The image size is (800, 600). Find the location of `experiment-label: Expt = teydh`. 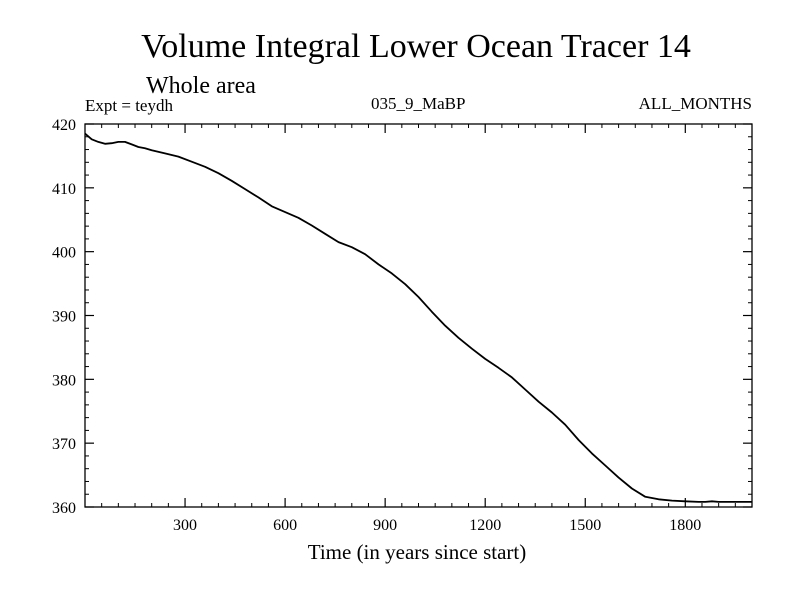

experiment-label: Expt = teydh is located at coordinates (129, 105).